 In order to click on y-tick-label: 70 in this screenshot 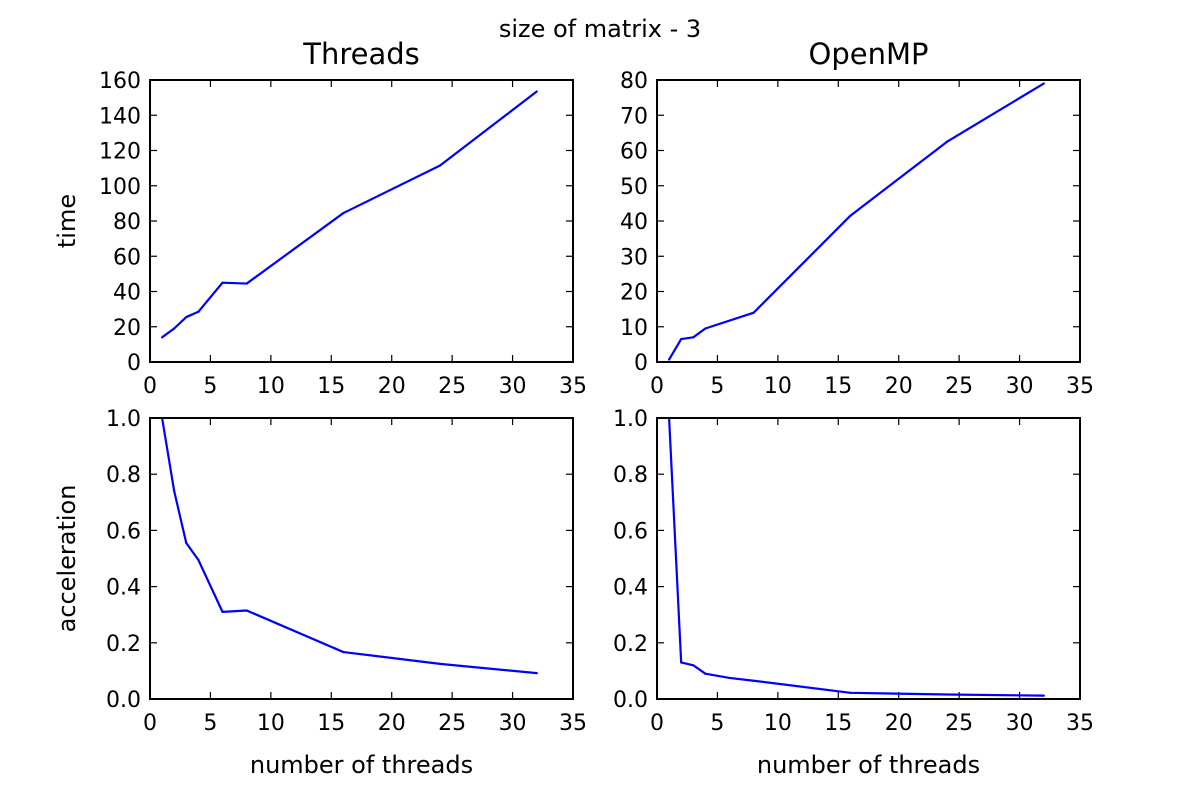, I will do `click(634, 116)`.